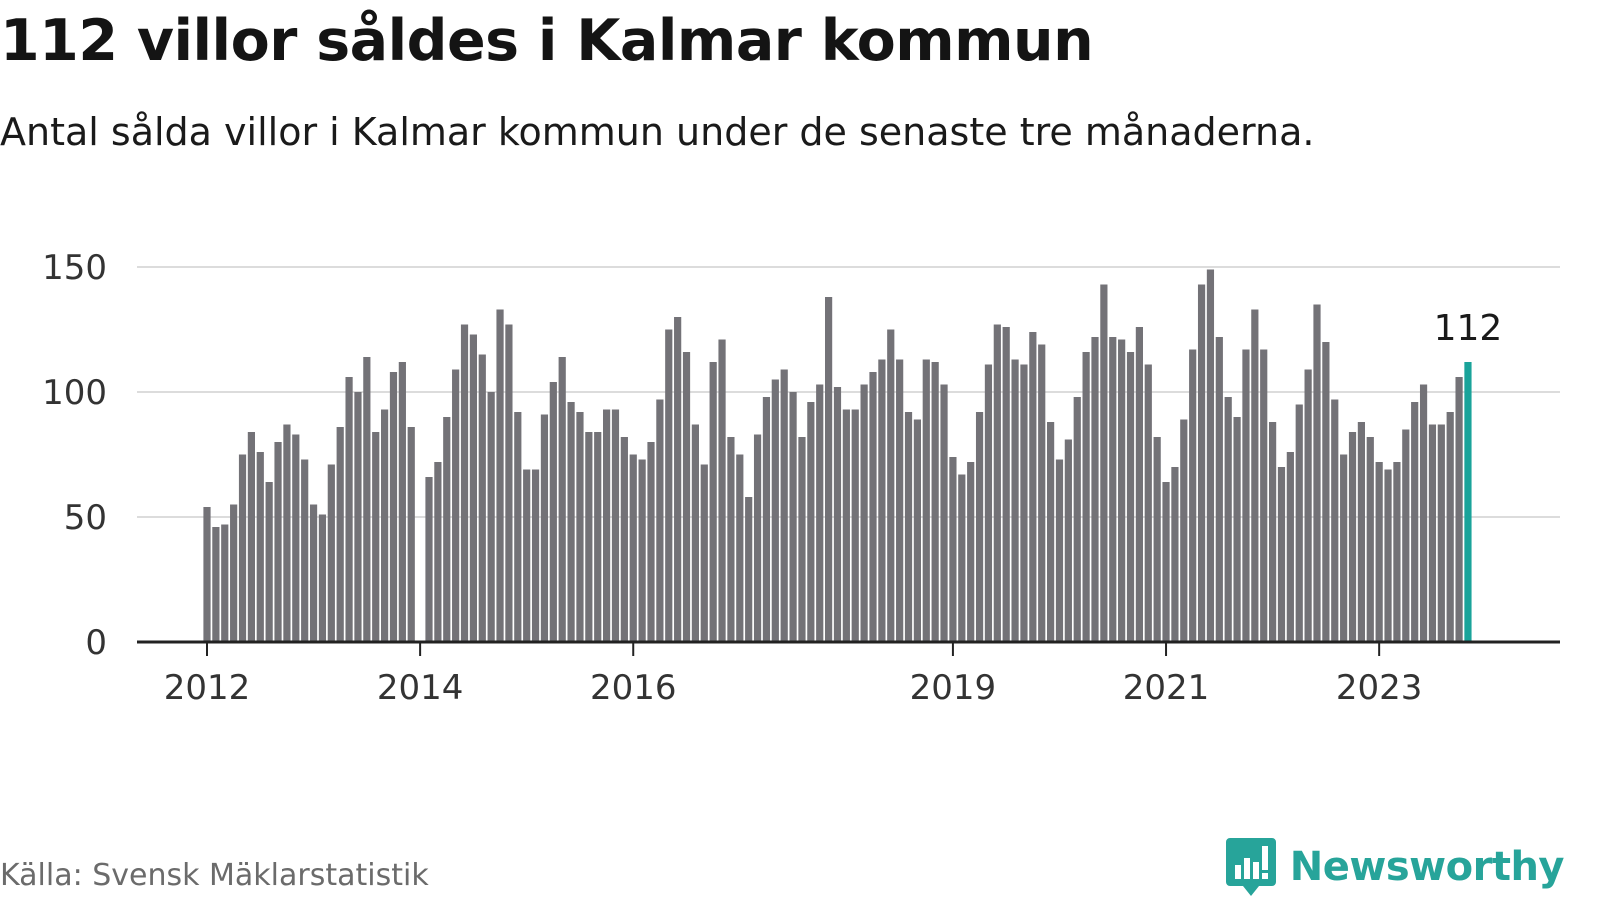 The width and height of the screenshot is (1600, 900). I want to click on y-tick-label-150: 150, so click(74, 268).